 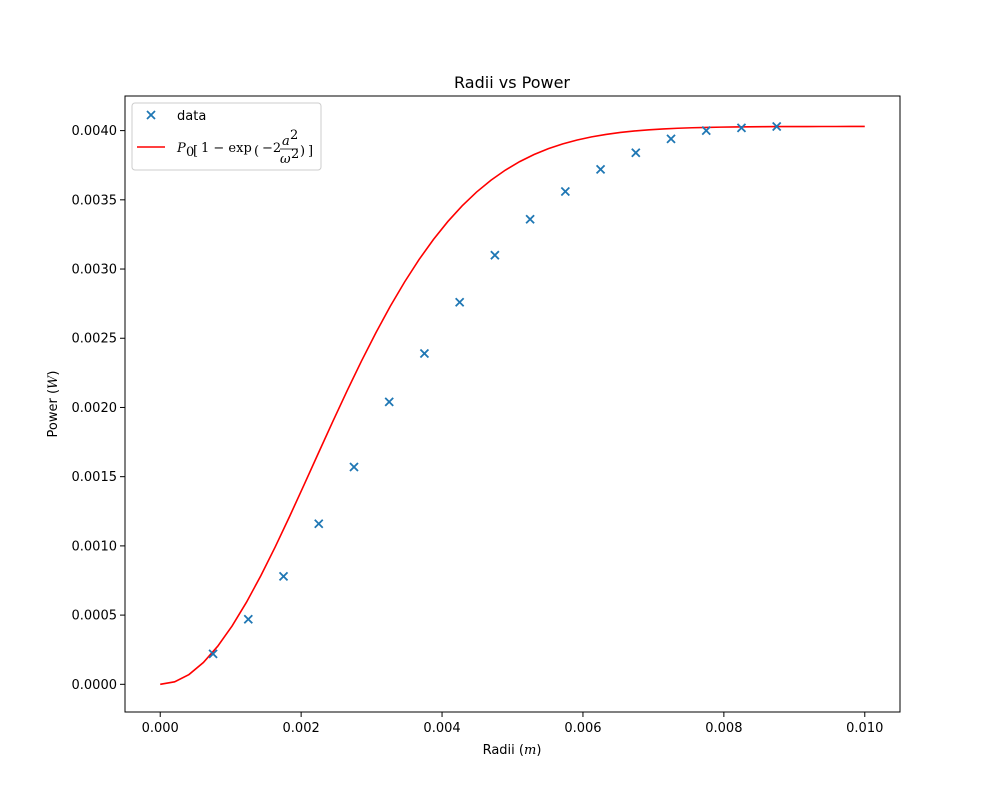 I want to click on x-tick-label: 0.006, so click(x=582, y=728).